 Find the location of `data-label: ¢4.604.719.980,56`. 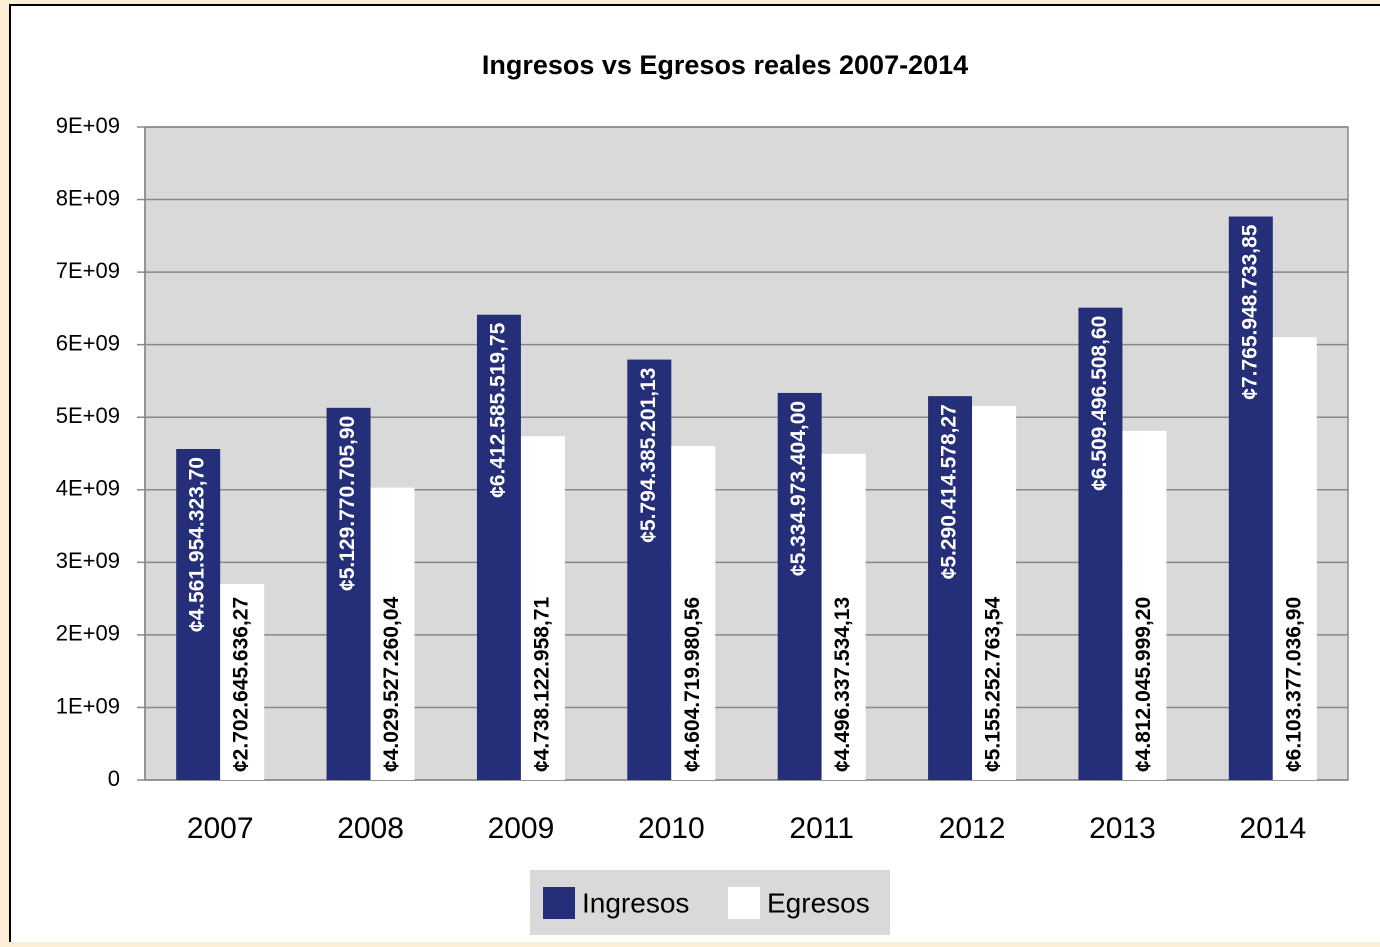

data-label: ¢4.604.719.980,56 is located at coordinates (692, 684).